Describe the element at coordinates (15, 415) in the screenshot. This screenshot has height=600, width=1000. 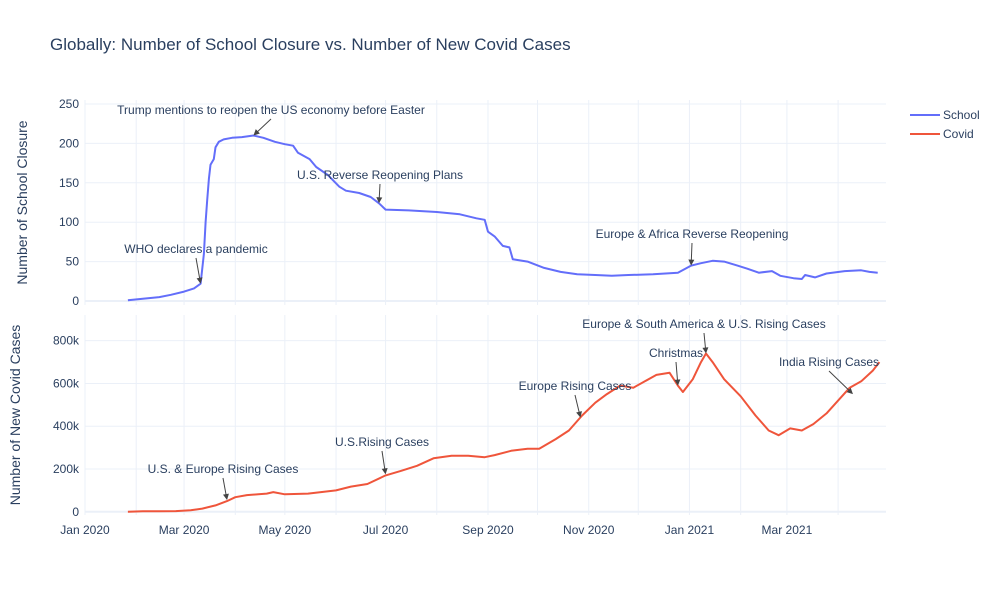
I see `y-axis-title: Number of New Covid Cases` at that location.